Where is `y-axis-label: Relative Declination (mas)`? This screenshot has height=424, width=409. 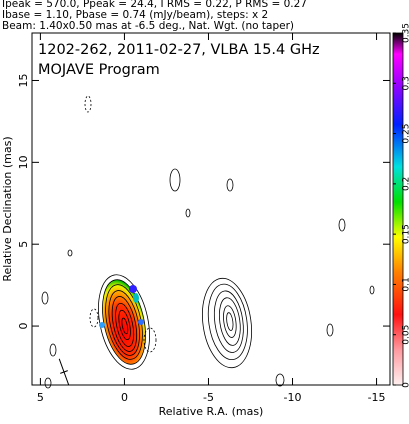
y-axis-label: Relative Declination (mas) is located at coordinates (7, 208).